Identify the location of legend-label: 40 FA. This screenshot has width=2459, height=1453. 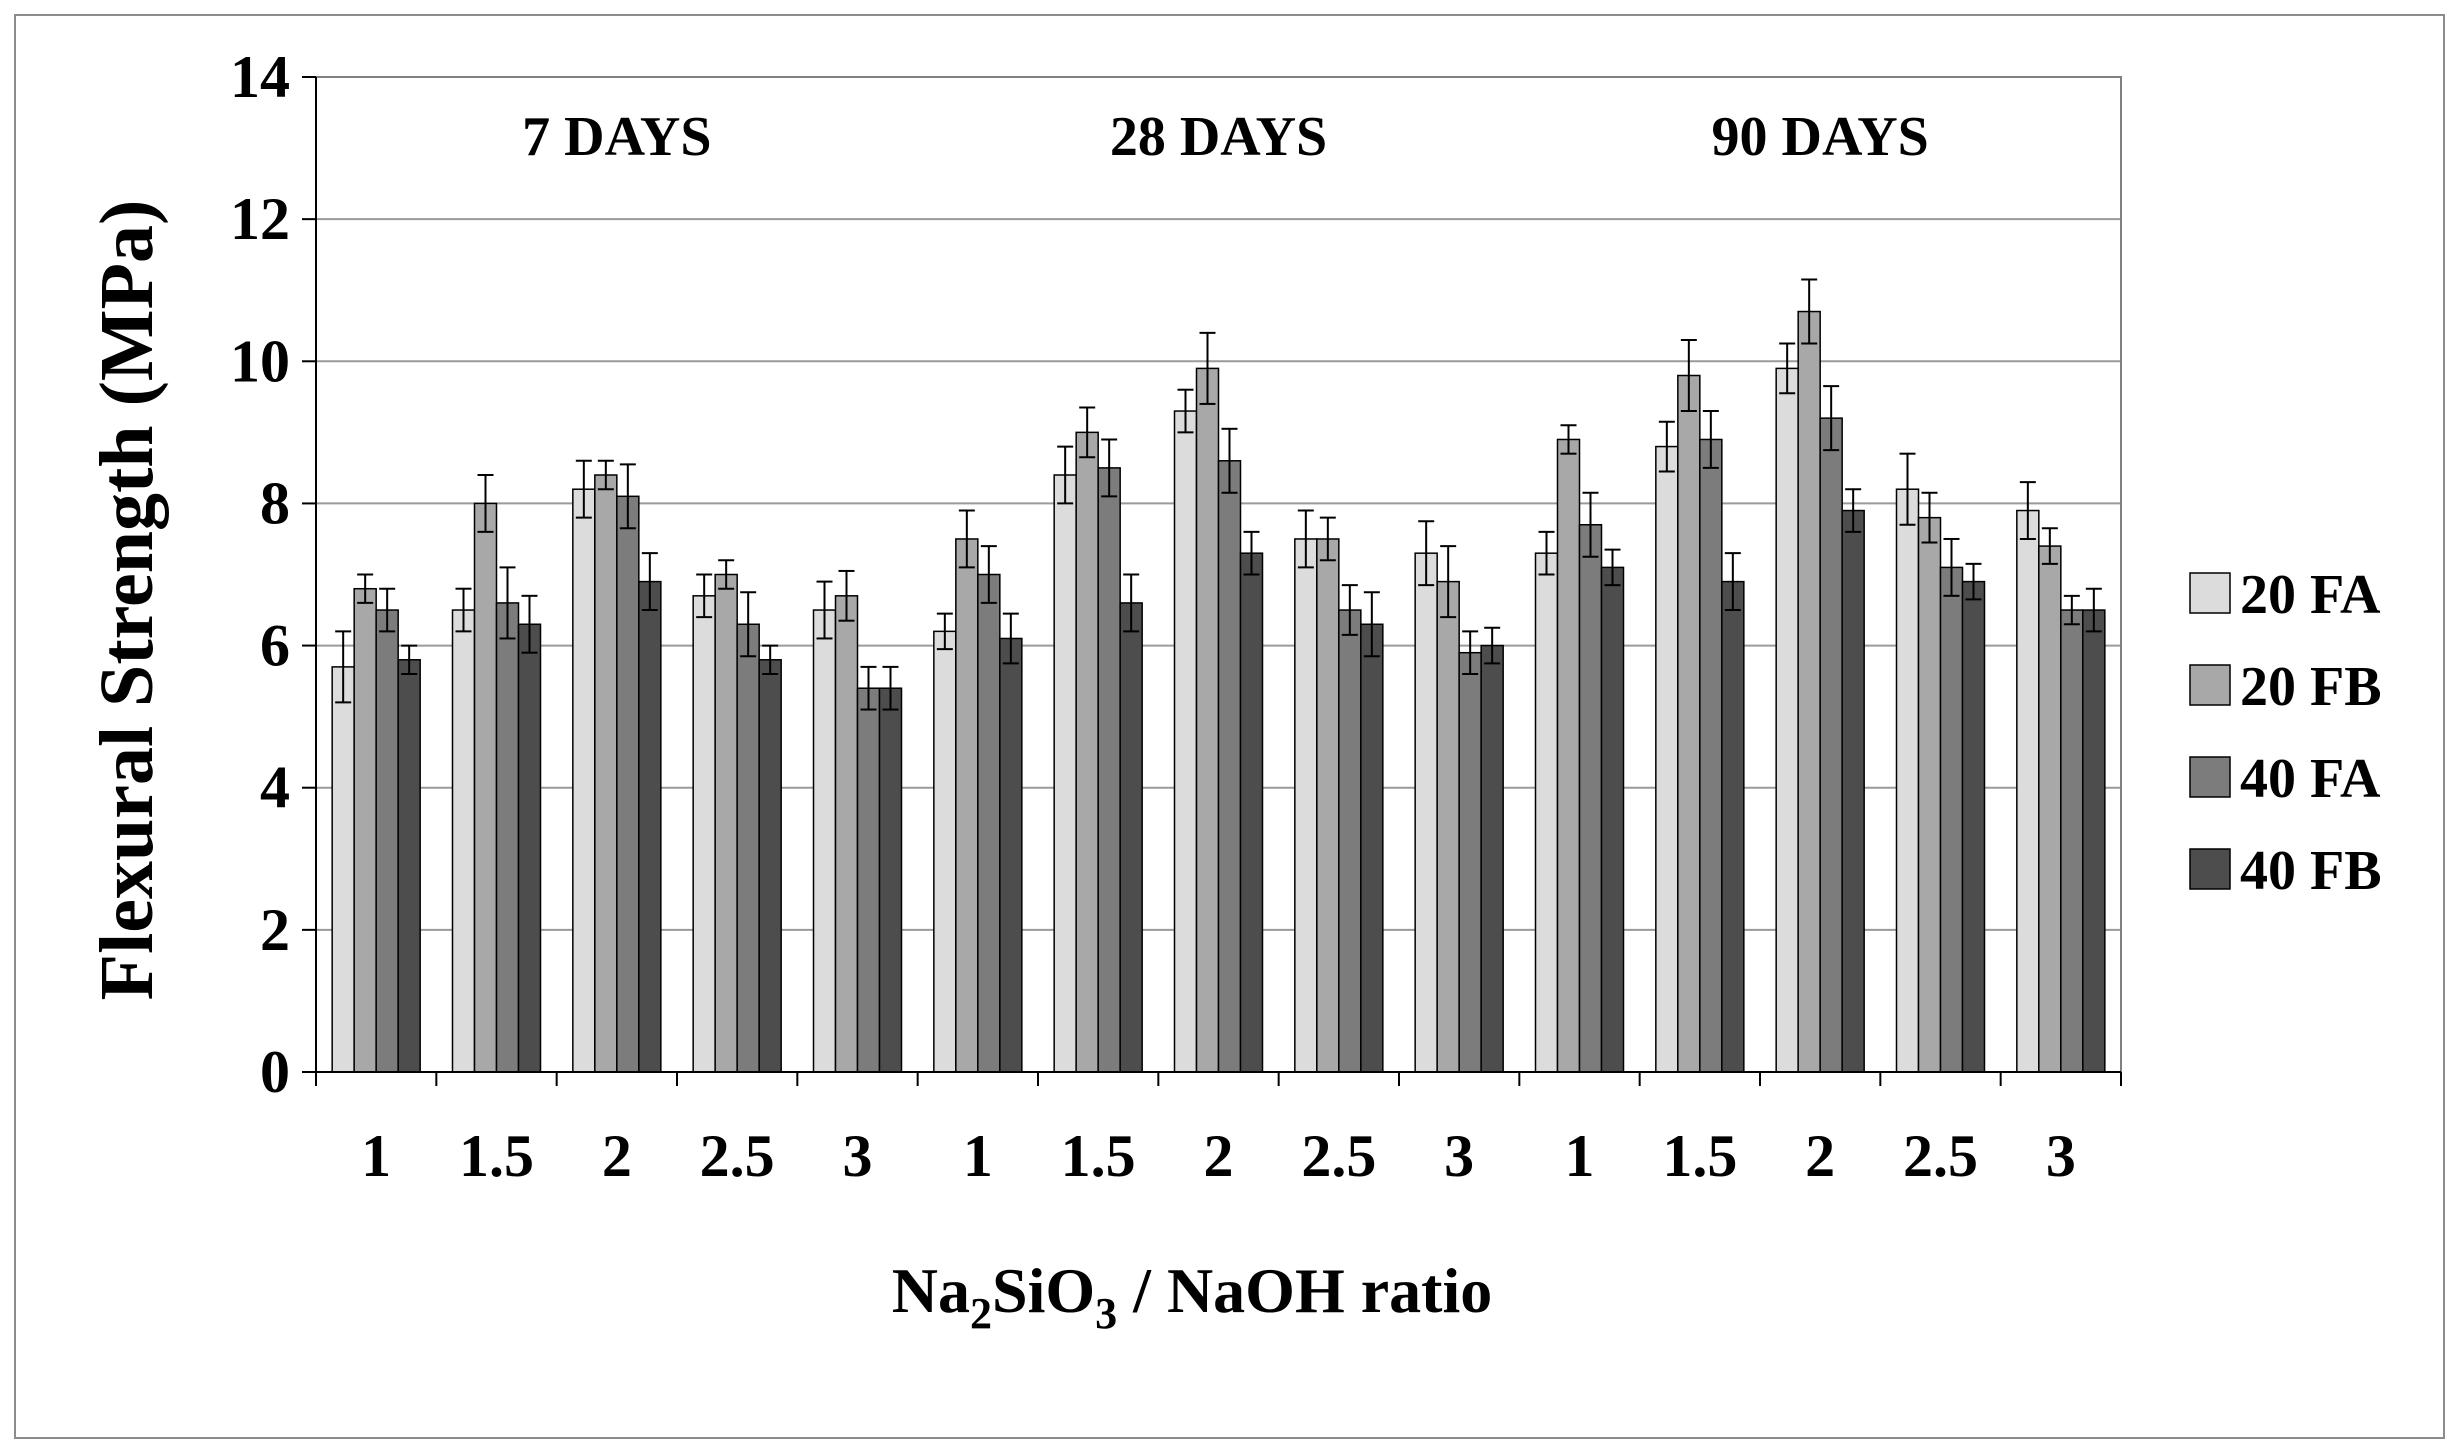
(2310, 779).